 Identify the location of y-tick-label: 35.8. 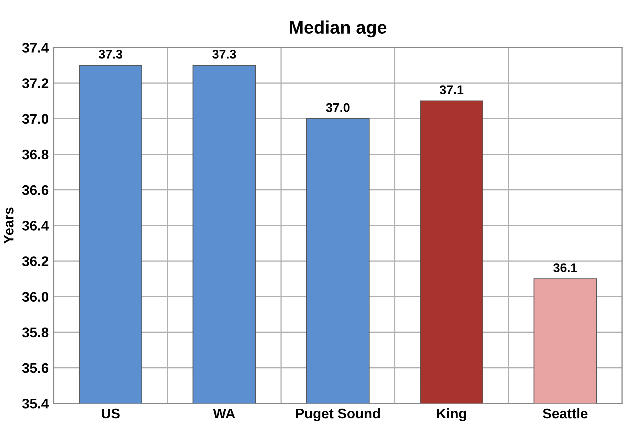
(35, 333).